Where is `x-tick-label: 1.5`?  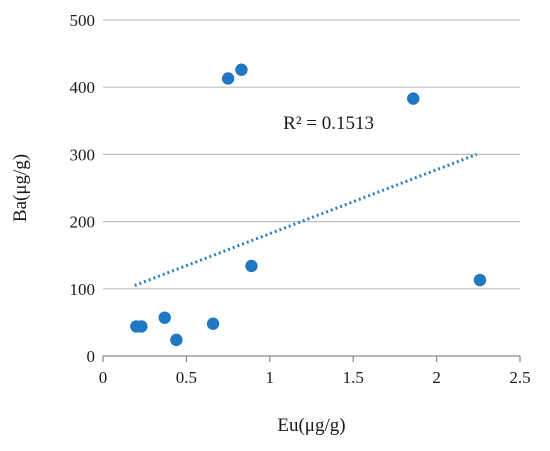
x-tick-label: 1.5 is located at coordinates (353, 377).